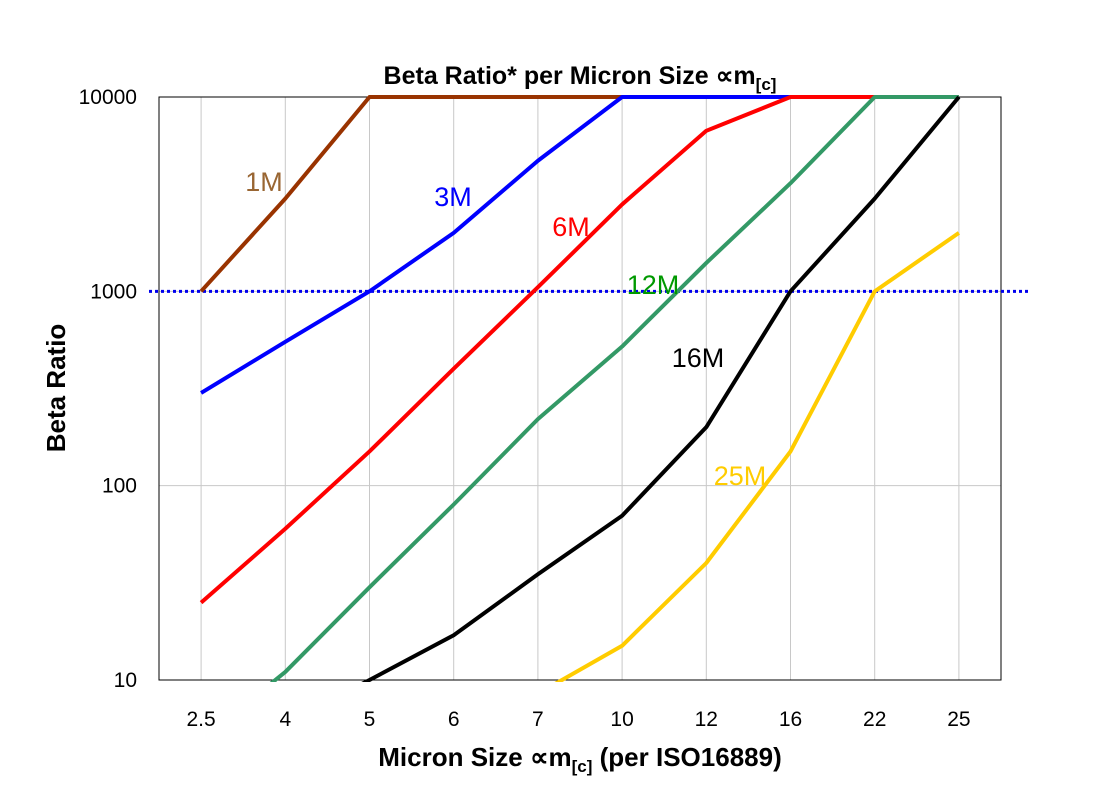 This screenshot has width=1110, height=788. I want to click on y-tick-label: 10000, so click(108, 97).